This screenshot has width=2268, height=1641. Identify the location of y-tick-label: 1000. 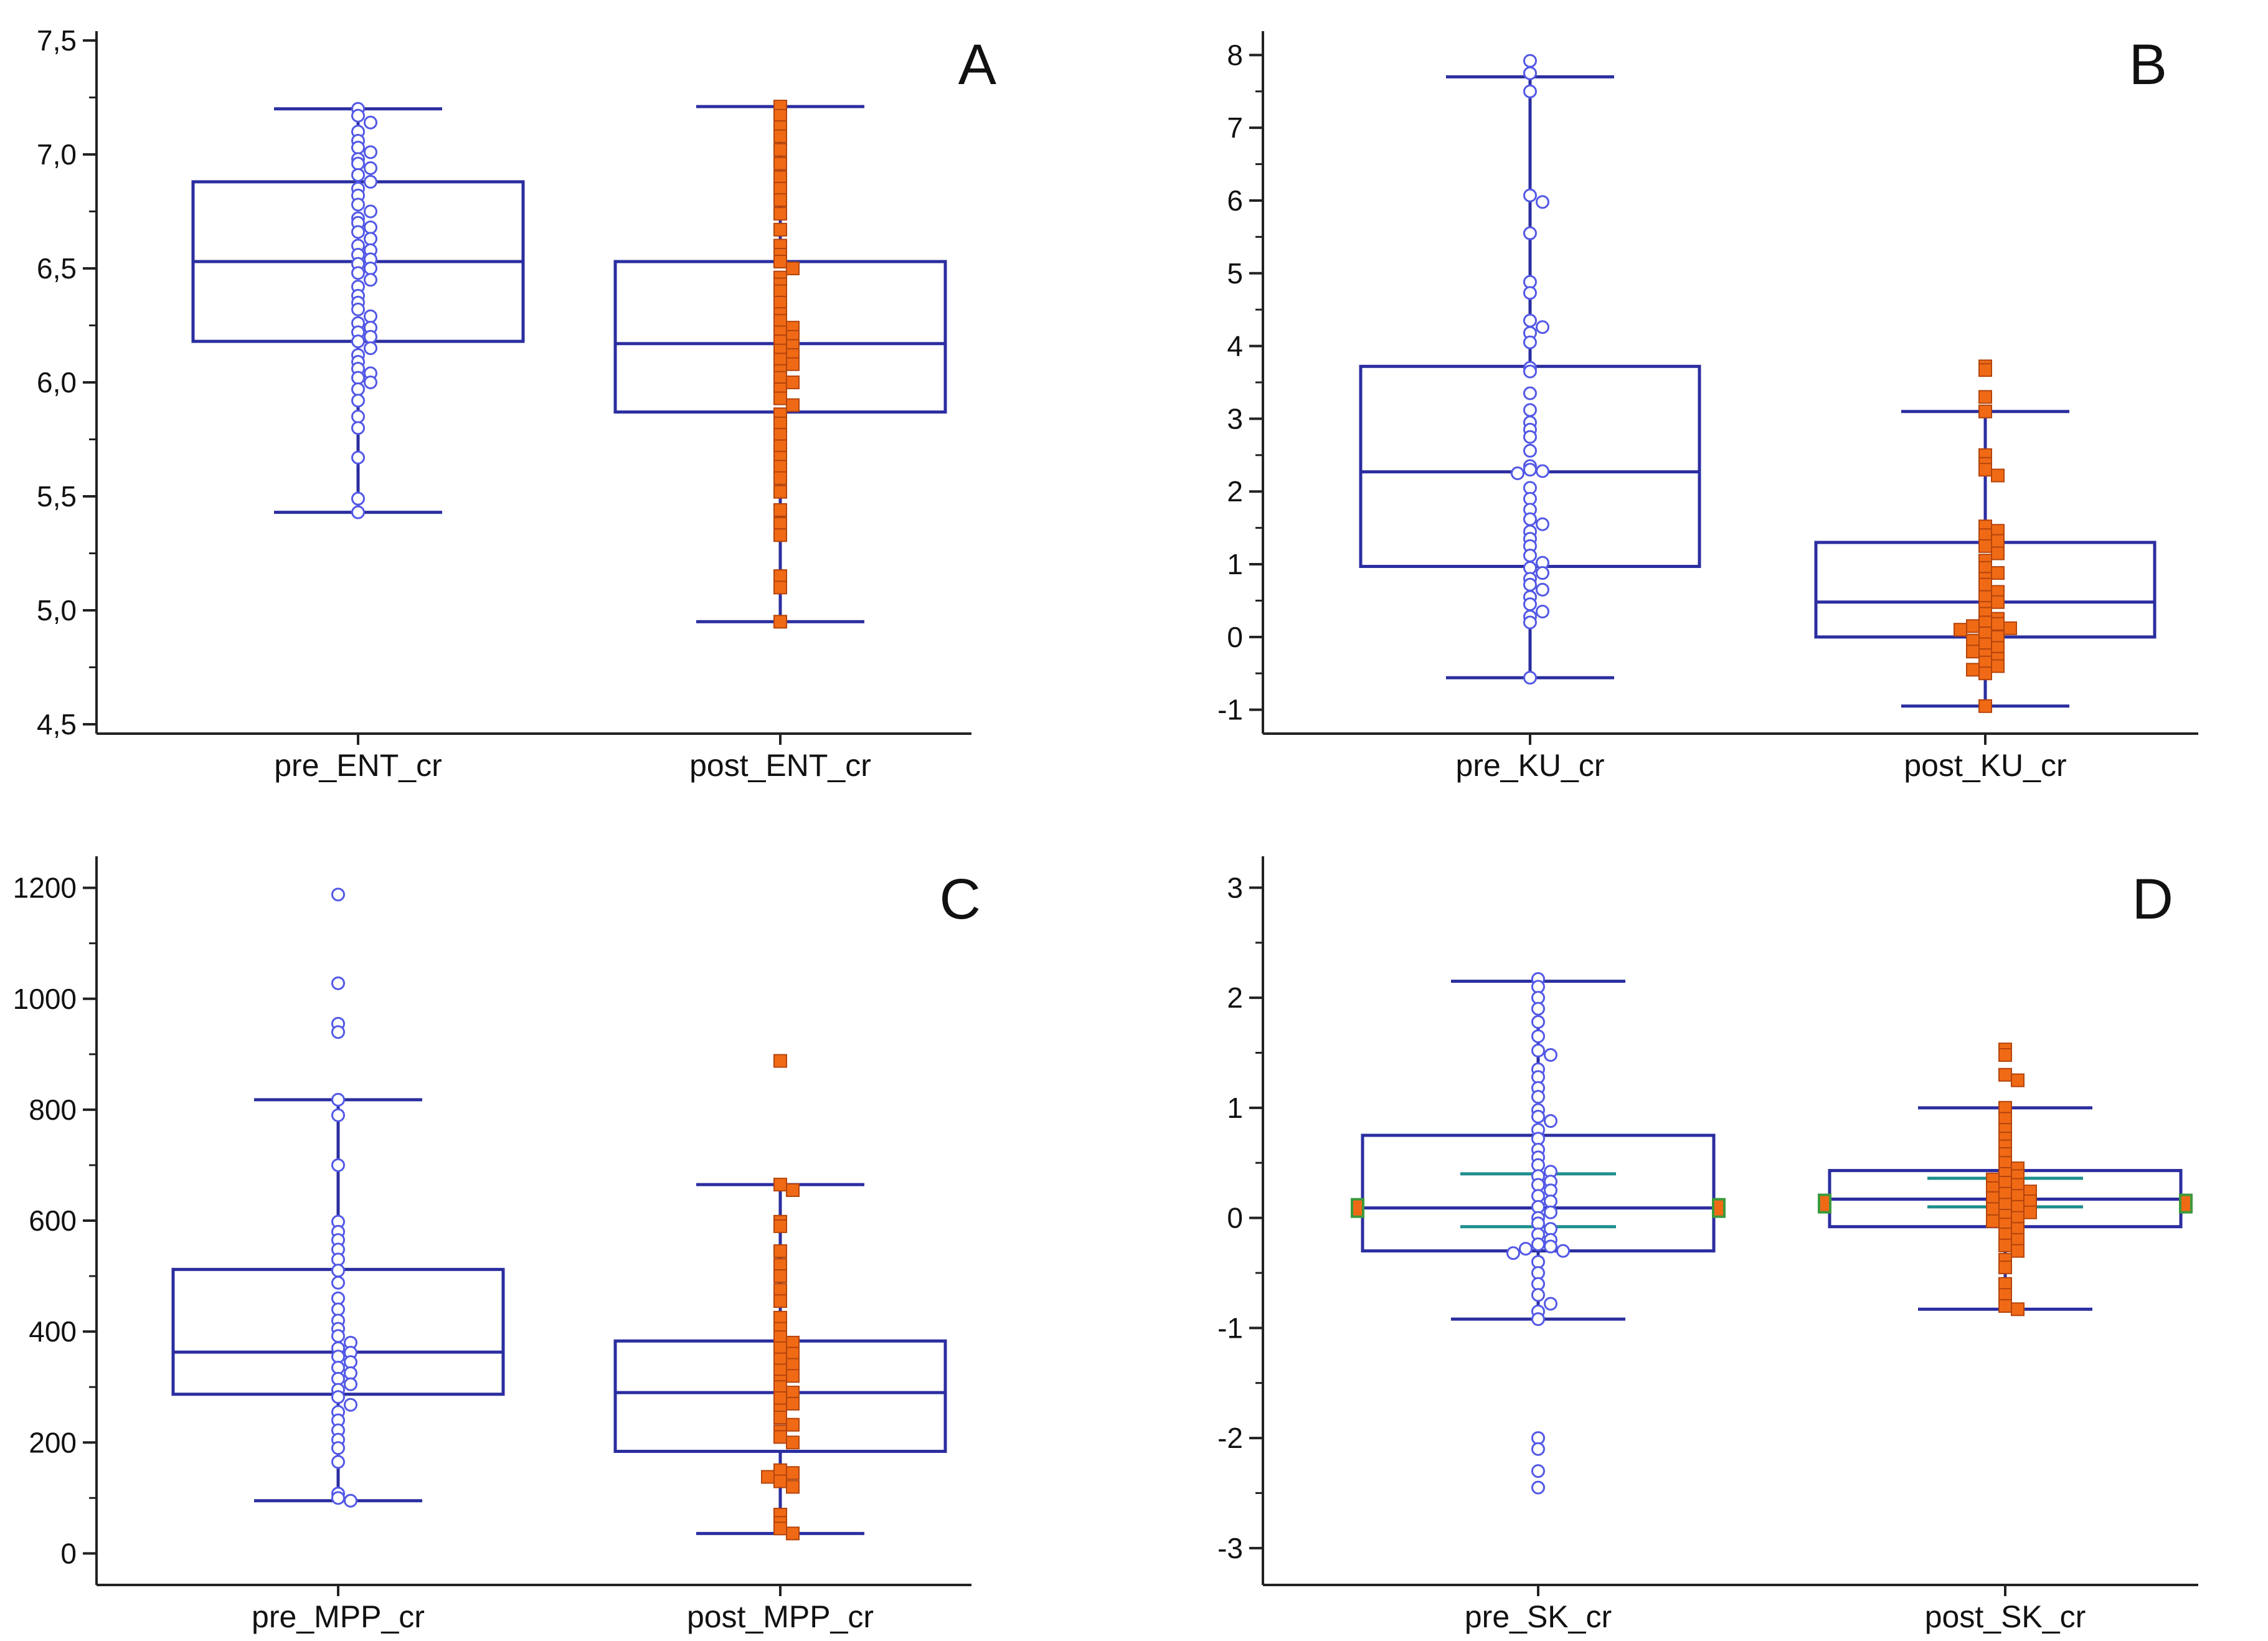
(45, 999).